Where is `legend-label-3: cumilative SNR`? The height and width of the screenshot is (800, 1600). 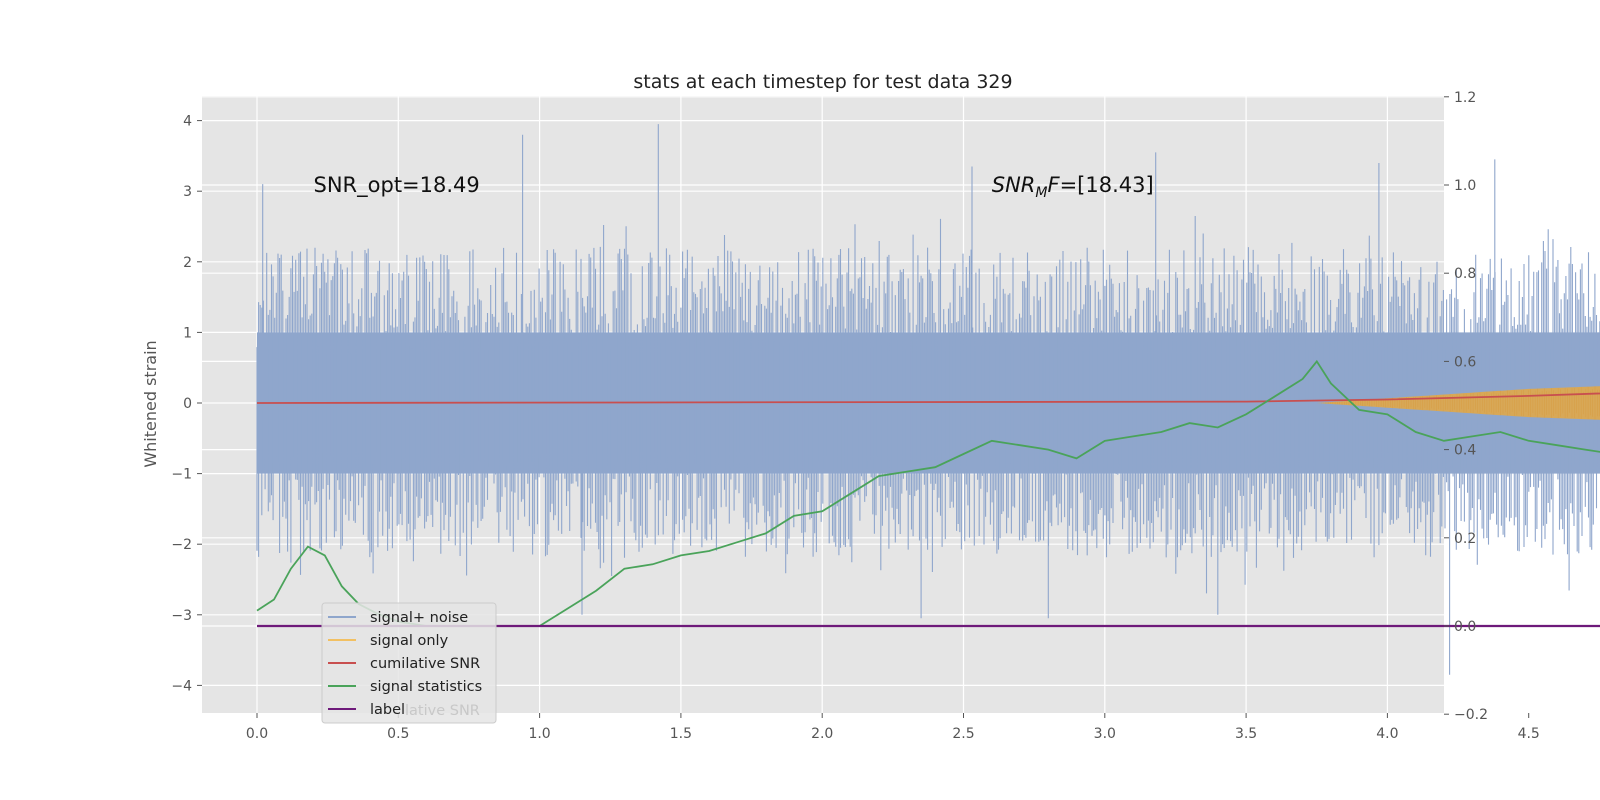 legend-label-3: cumilative SNR is located at coordinates (425, 664).